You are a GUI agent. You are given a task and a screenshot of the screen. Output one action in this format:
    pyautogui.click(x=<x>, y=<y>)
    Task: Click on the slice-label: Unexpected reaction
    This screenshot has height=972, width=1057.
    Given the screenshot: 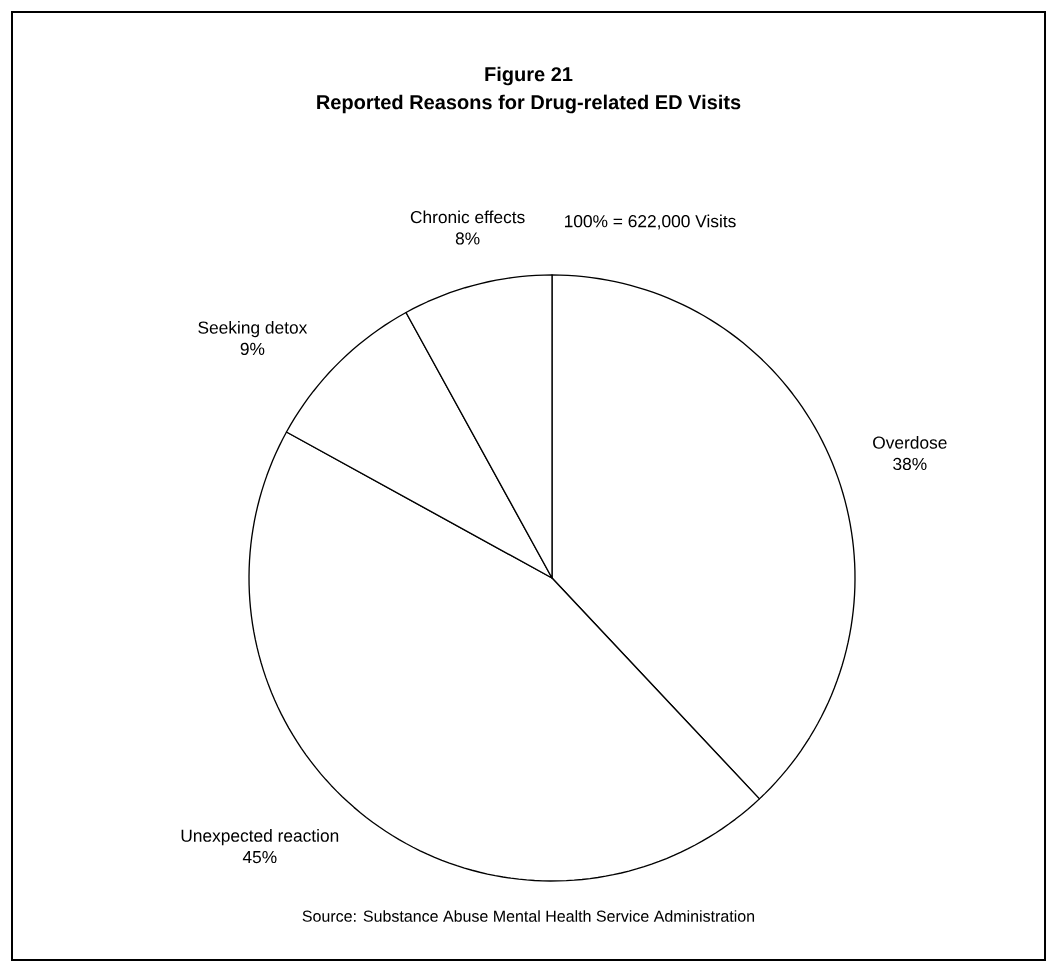 What is the action you would take?
    pyautogui.click(x=260, y=837)
    